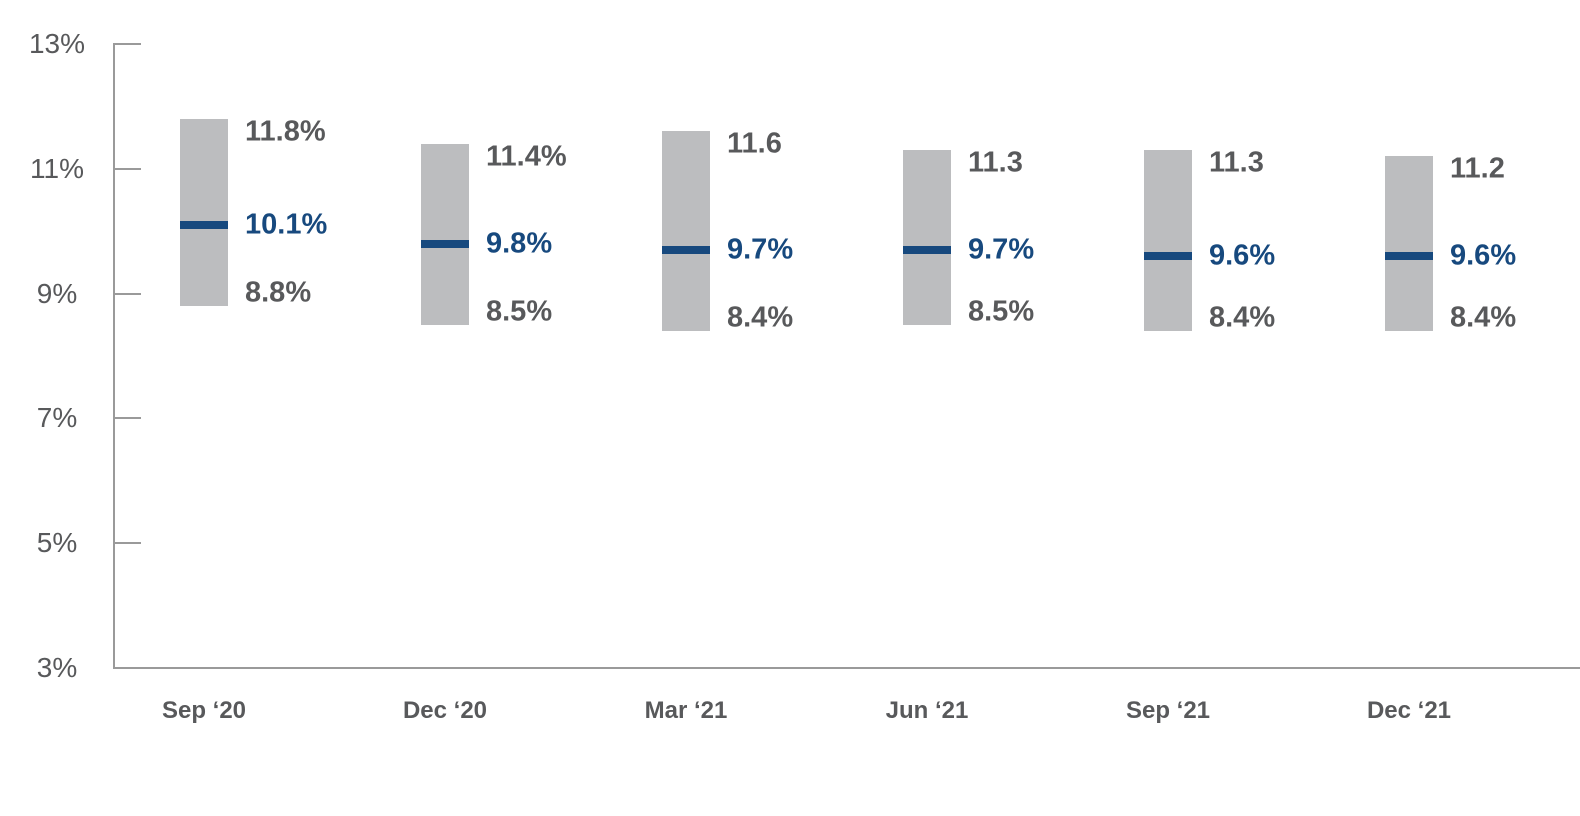 This screenshot has height=816, width=1580. I want to click on y-axis-tick-label: 9%, so click(57, 293).